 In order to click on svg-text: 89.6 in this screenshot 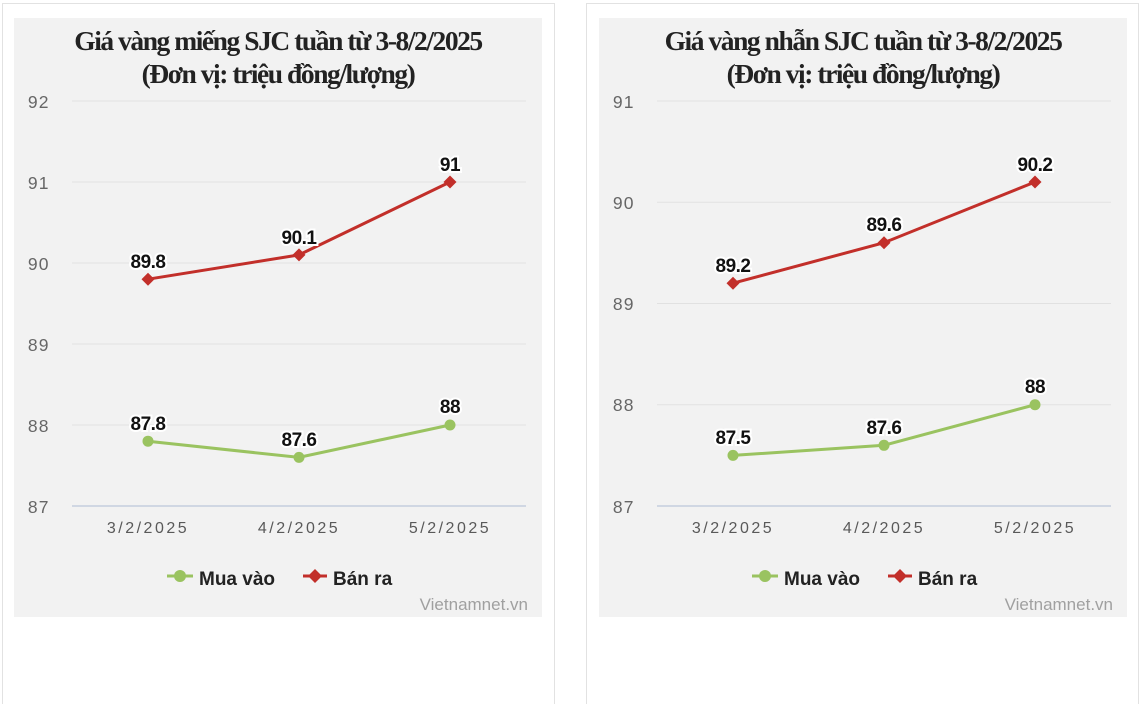, I will do `click(884, 225)`.